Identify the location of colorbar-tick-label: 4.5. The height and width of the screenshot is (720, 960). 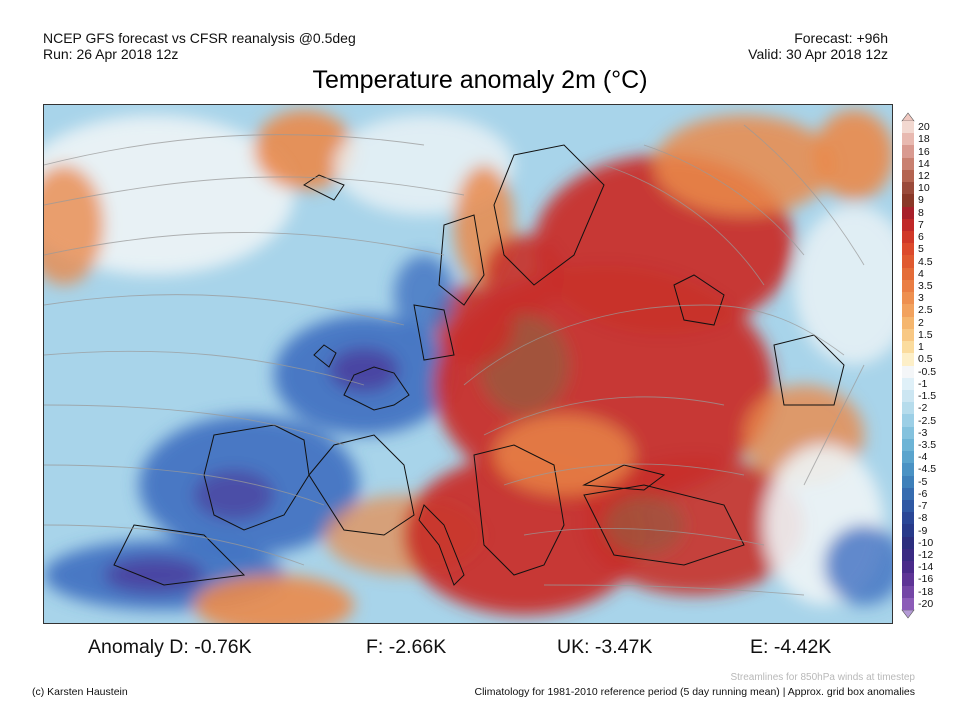
(925, 261).